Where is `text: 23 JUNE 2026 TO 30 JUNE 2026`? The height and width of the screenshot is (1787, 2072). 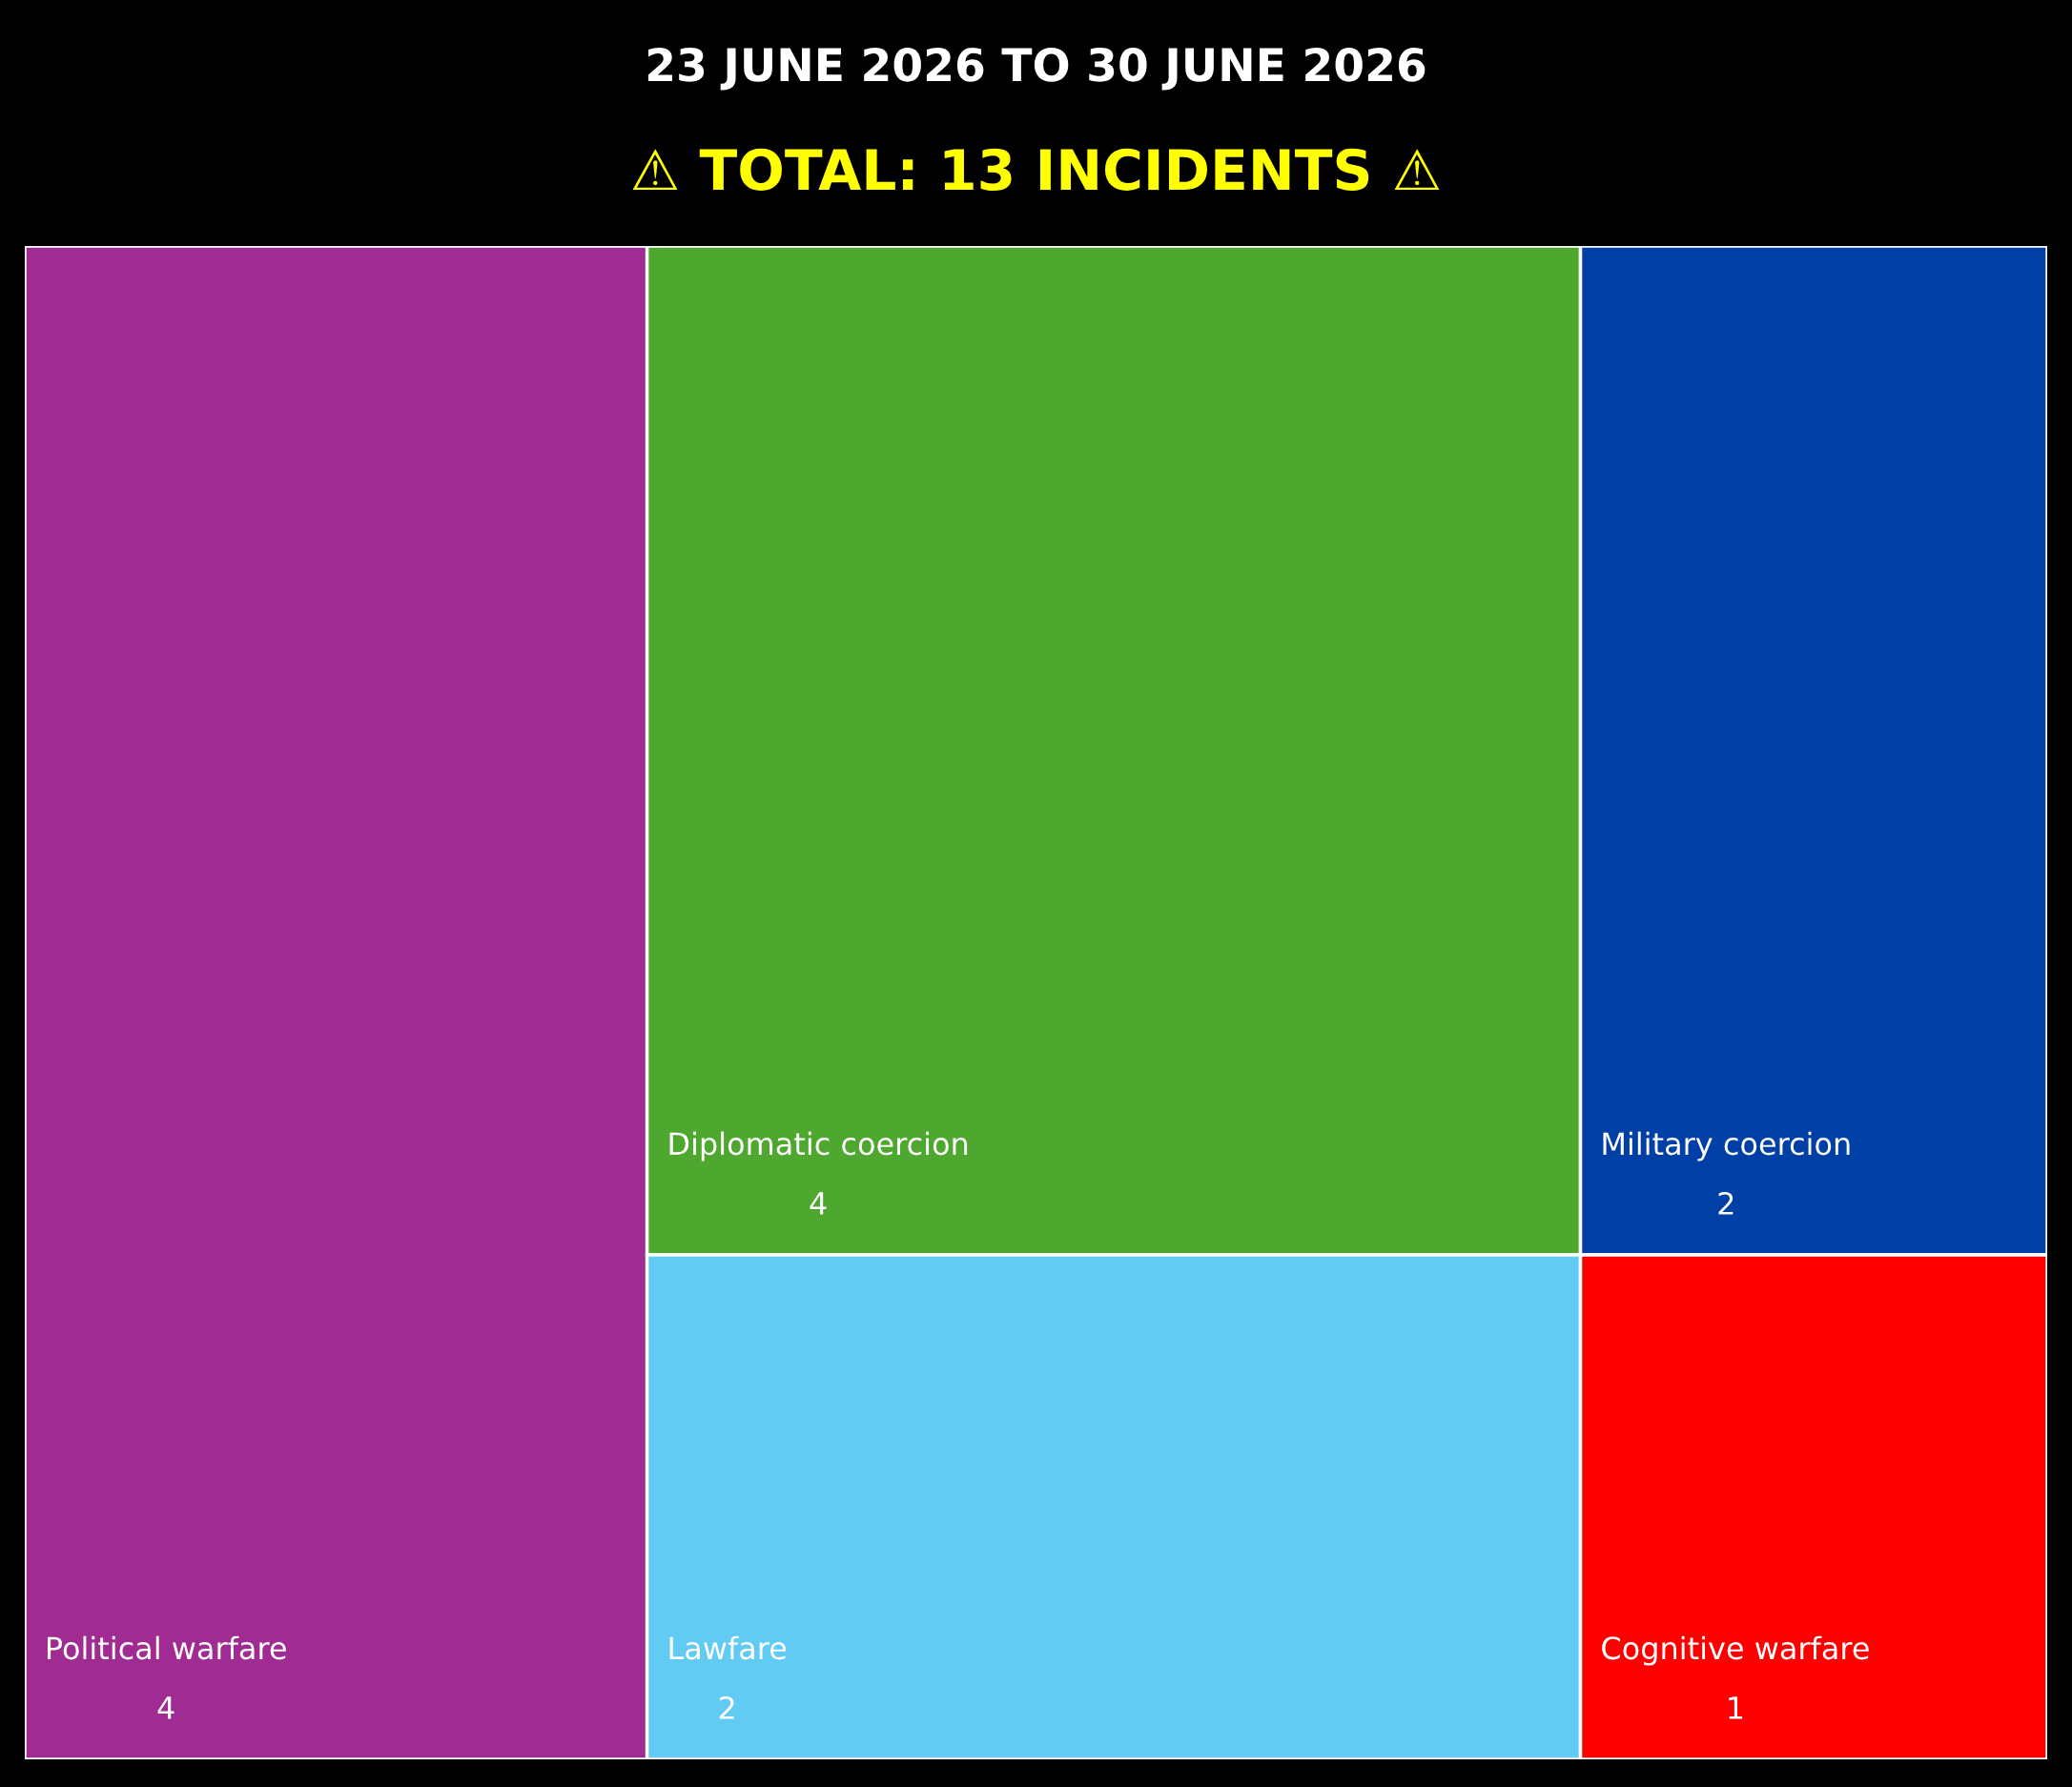 text: 23 JUNE 2026 TO 30 JUNE 2026 is located at coordinates (1036, 69).